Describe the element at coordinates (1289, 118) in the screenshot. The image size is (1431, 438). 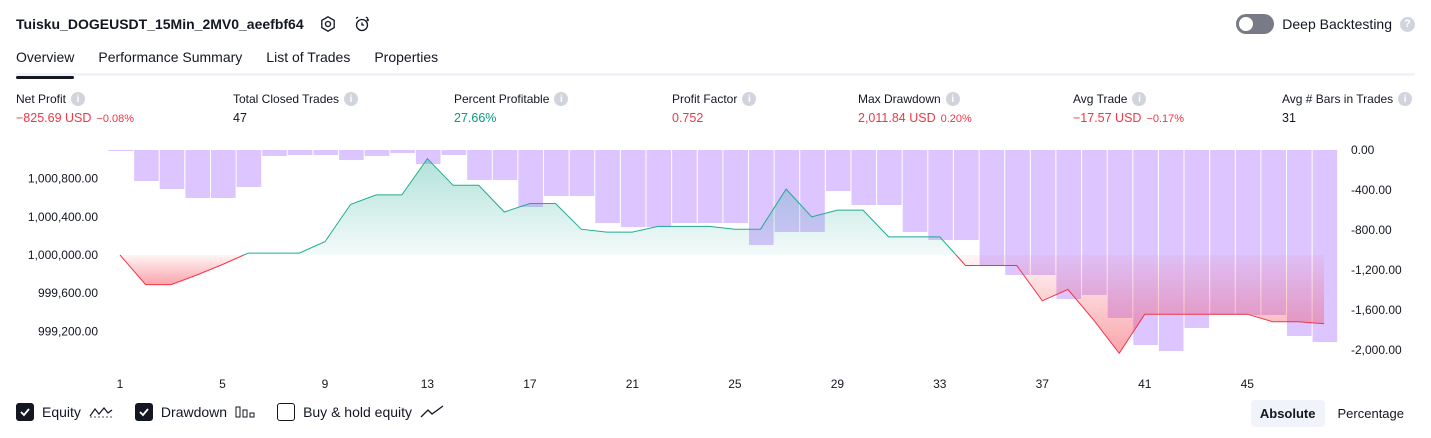
I see `metric-value: 31` at that location.